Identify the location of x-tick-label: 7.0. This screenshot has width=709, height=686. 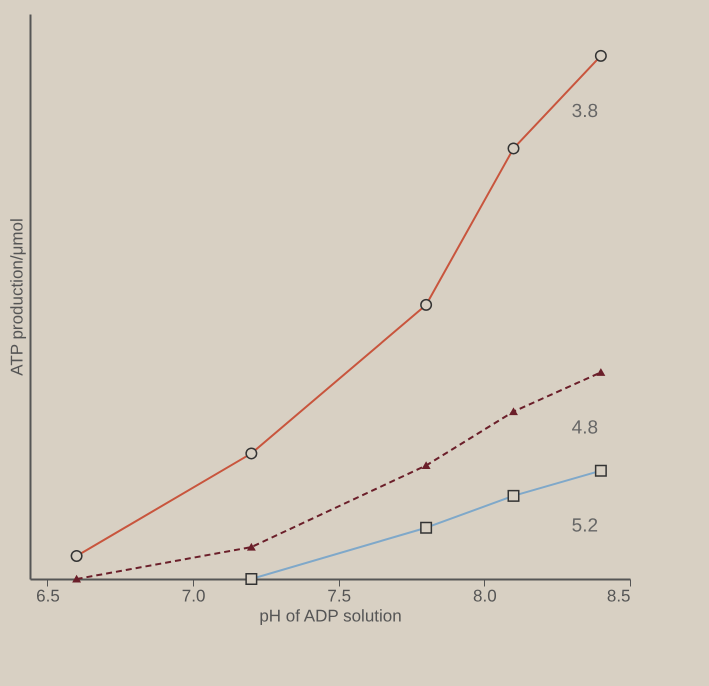
(194, 596).